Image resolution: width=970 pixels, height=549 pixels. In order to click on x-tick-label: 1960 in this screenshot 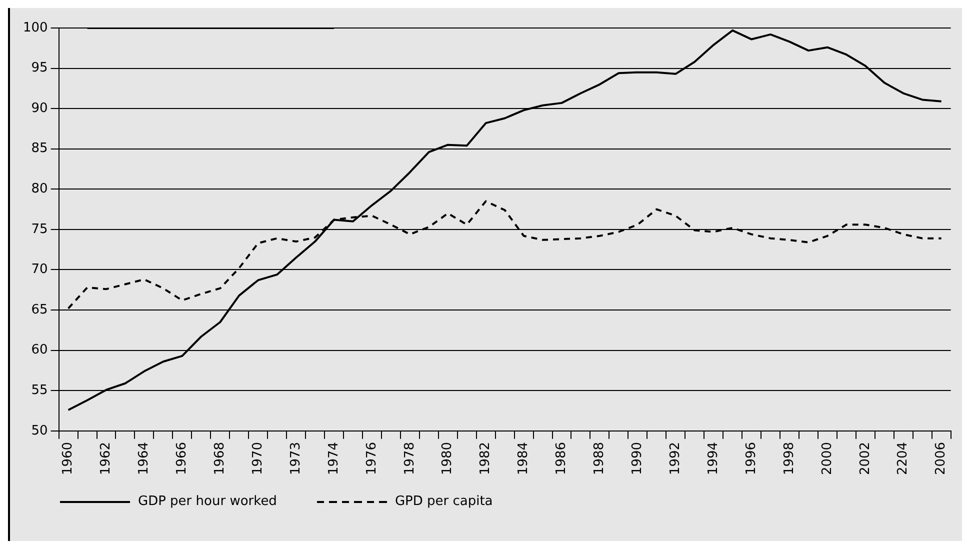, I will do `click(68, 459)`.